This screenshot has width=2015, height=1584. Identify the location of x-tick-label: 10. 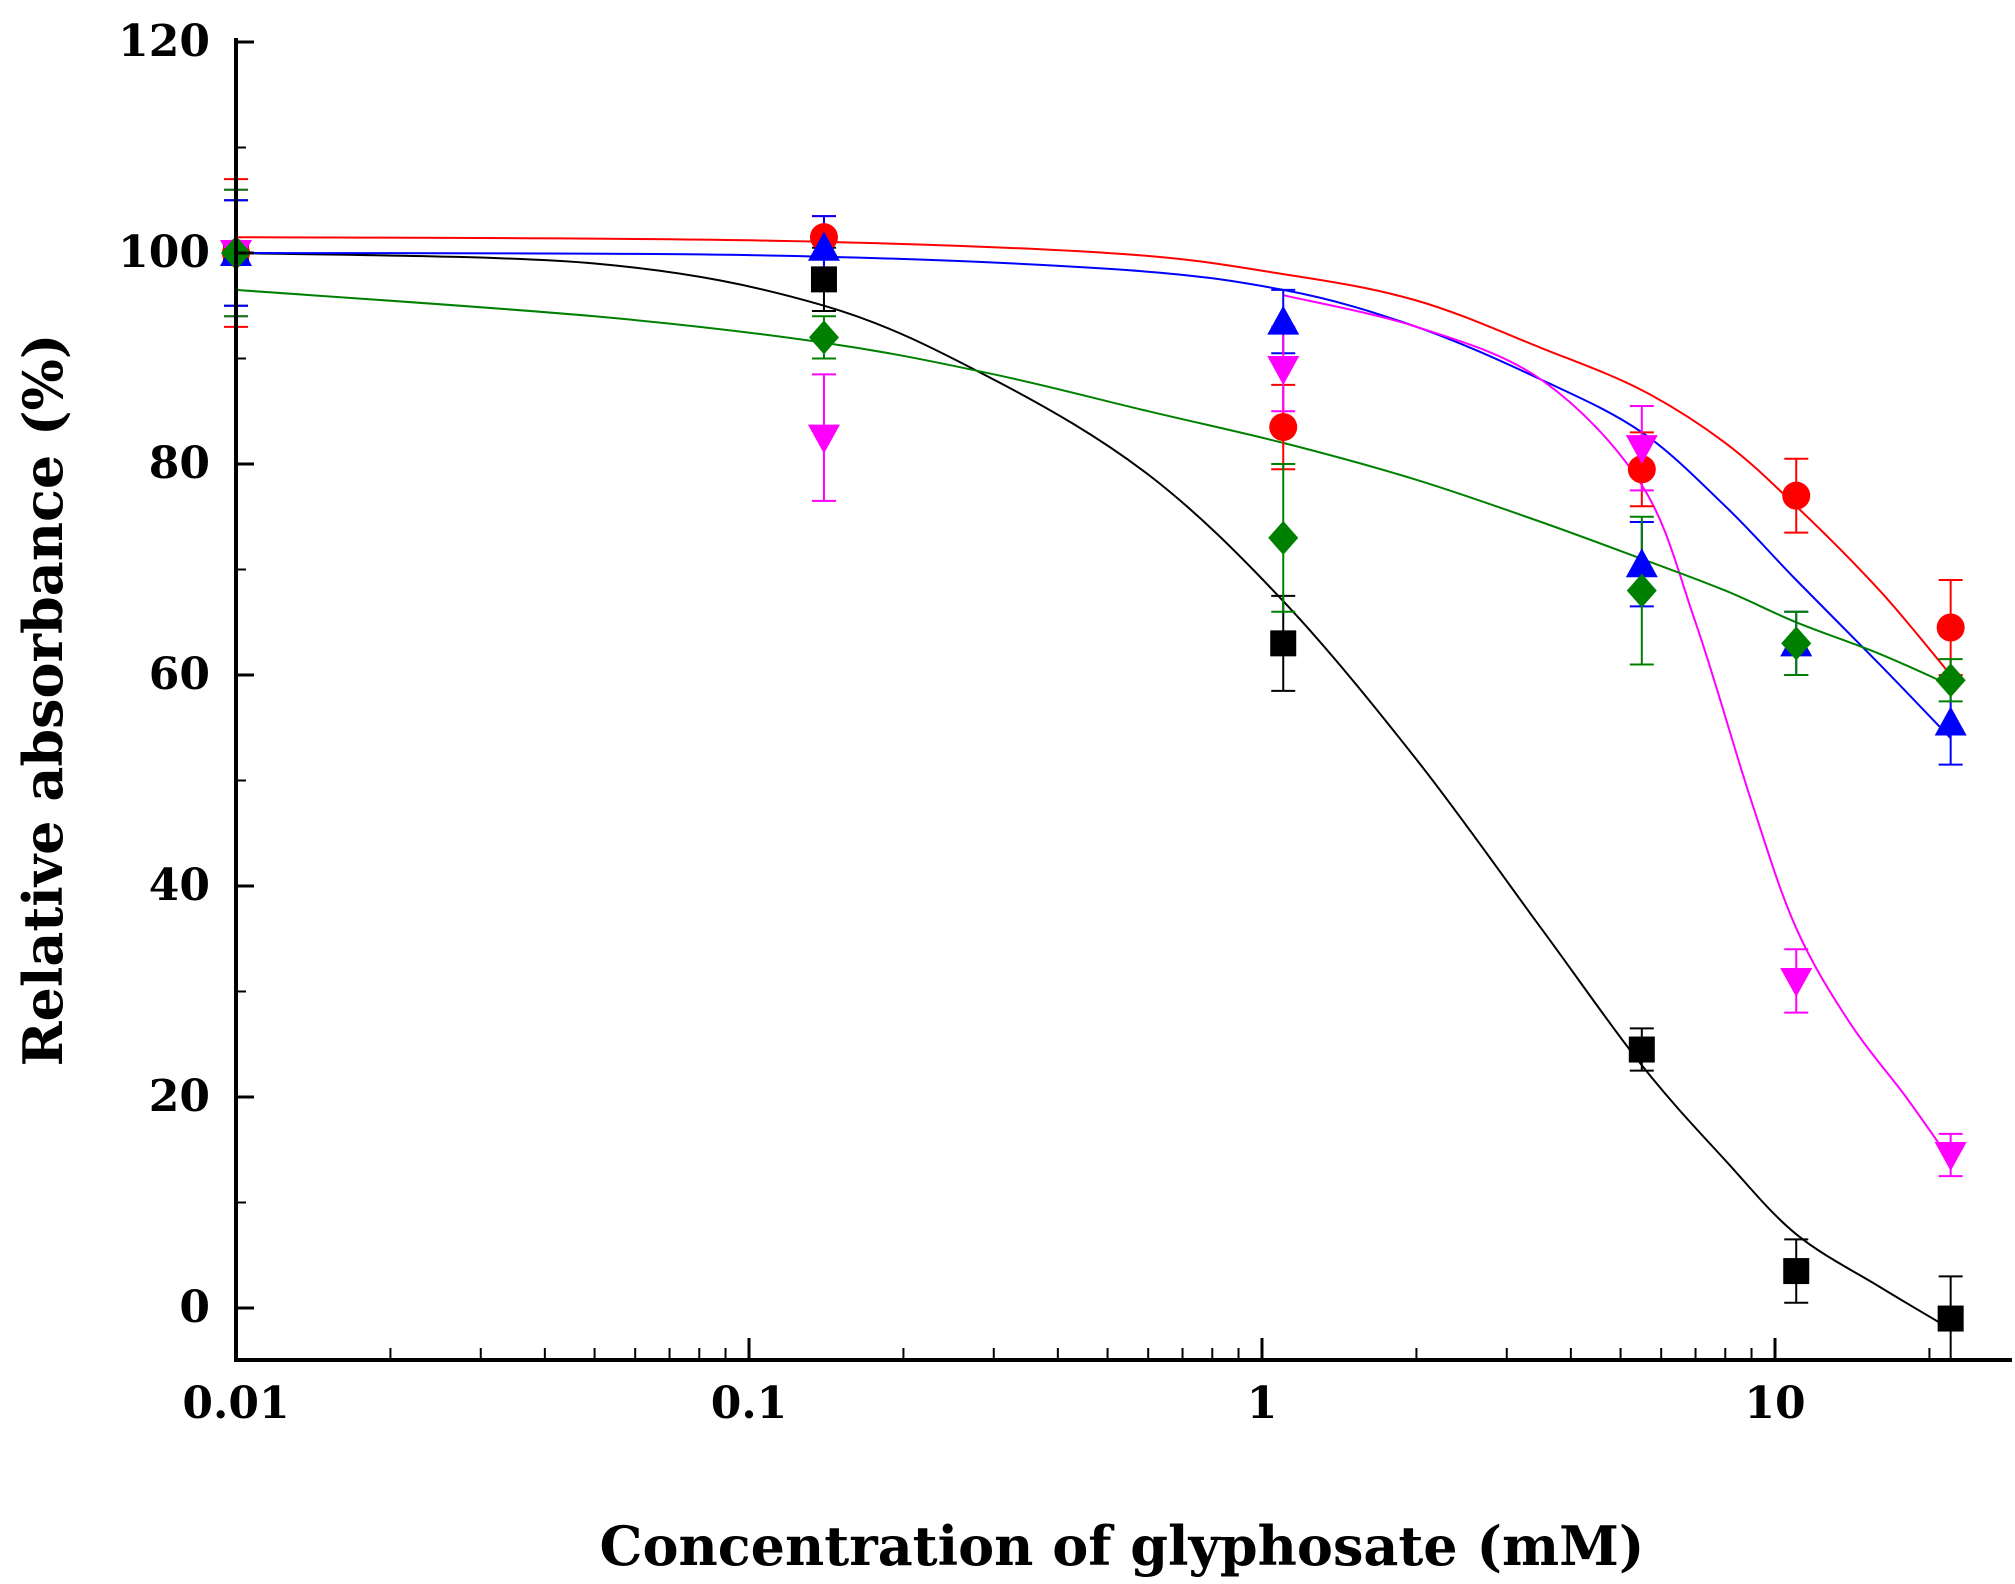
(1774, 1403).